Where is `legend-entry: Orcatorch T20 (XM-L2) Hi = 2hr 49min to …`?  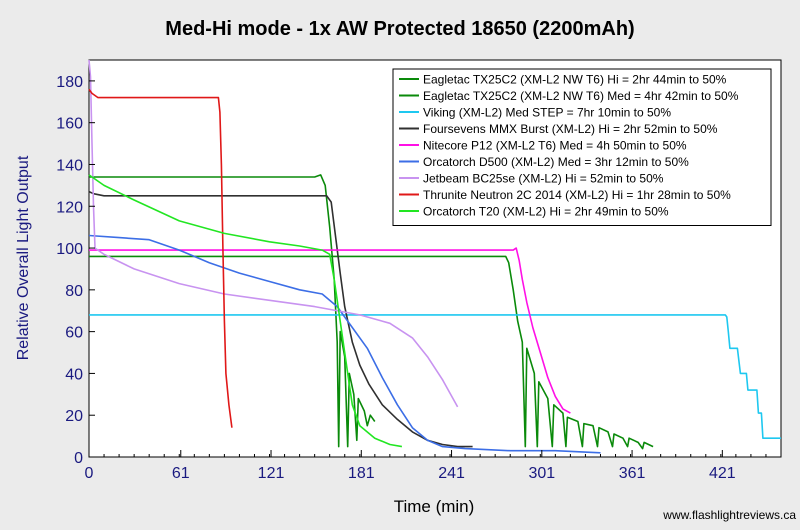 legend-entry: Orcatorch T20 (XM-L2) Hi = 2hr 49min to … is located at coordinates (546, 212).